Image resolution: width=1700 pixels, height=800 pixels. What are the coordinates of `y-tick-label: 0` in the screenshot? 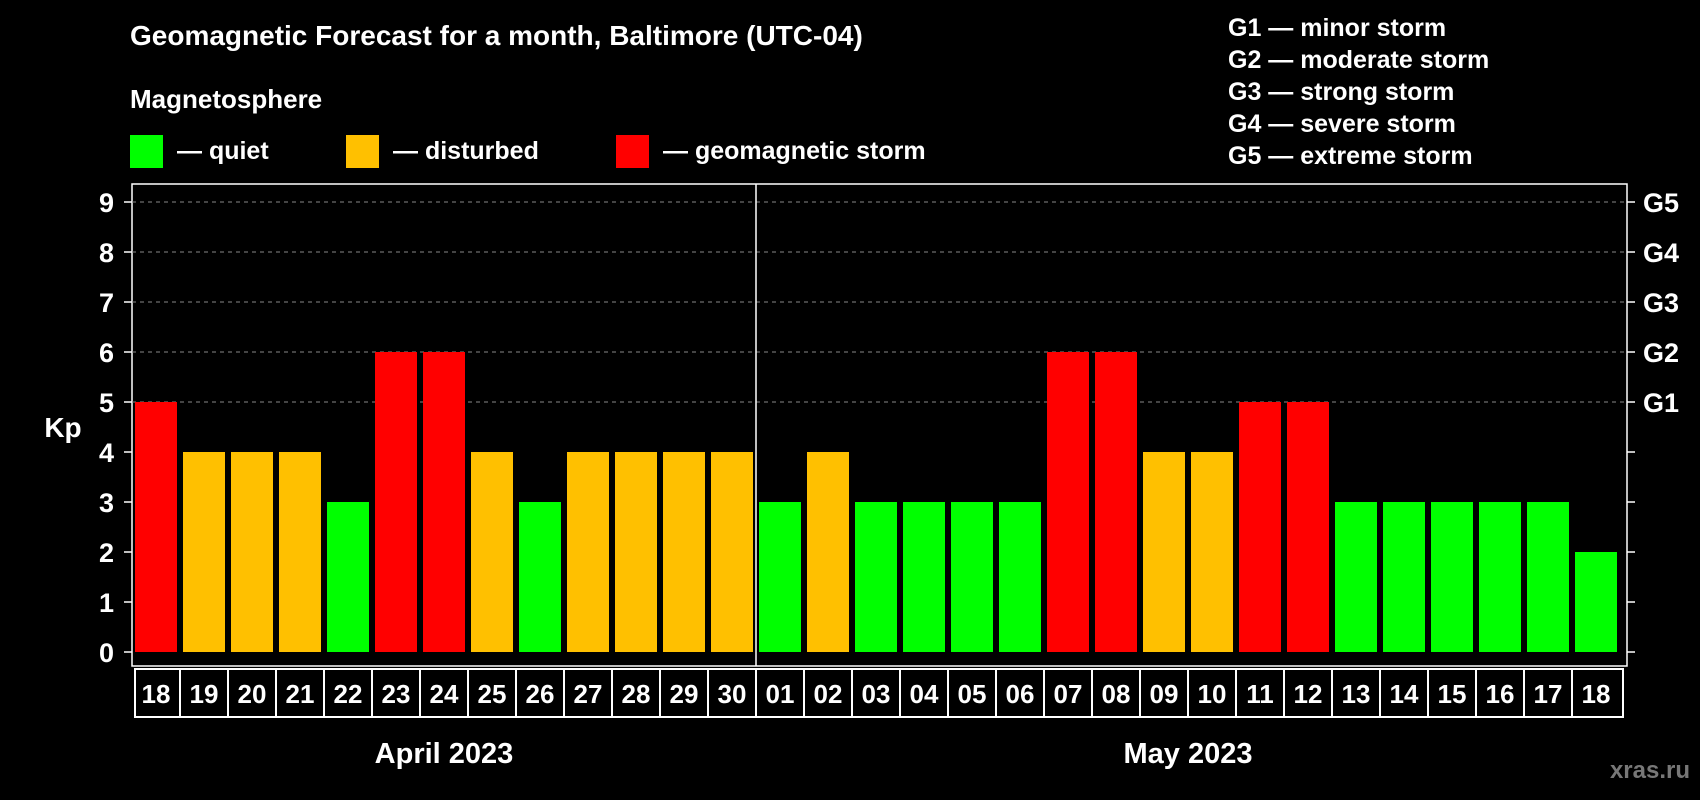 It's located at (106, 653).